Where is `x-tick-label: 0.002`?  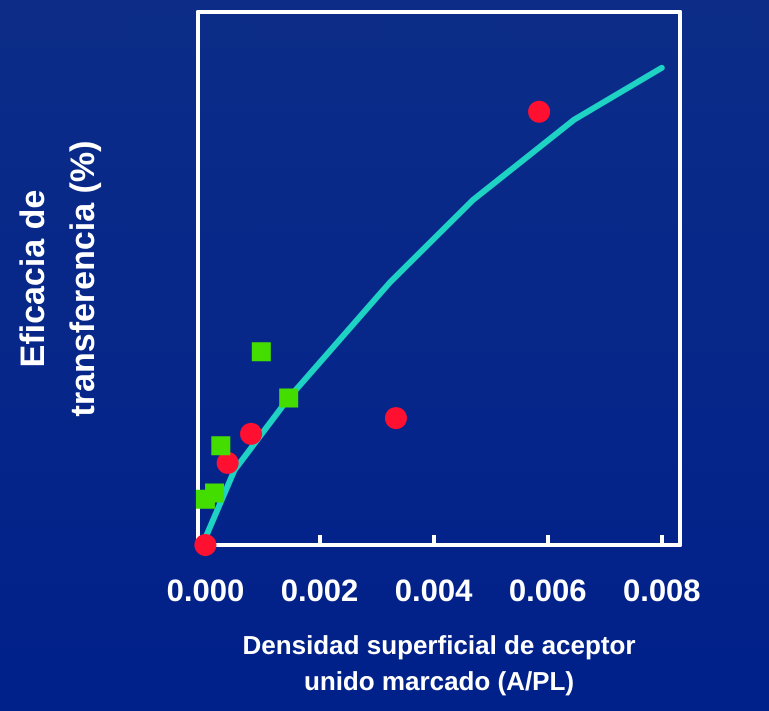
x-tick-label: 0.002 is located at coordinates (319, 590).